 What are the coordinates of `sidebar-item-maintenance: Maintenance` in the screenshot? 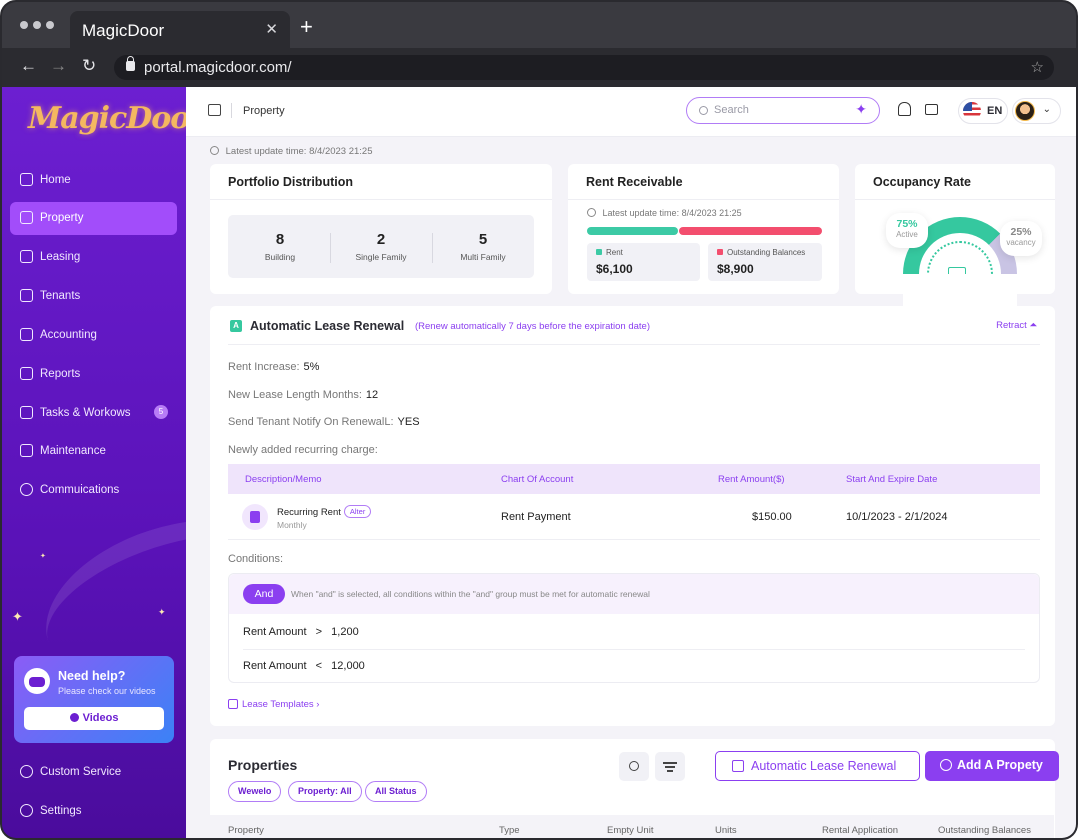 It's located at (93, 451).